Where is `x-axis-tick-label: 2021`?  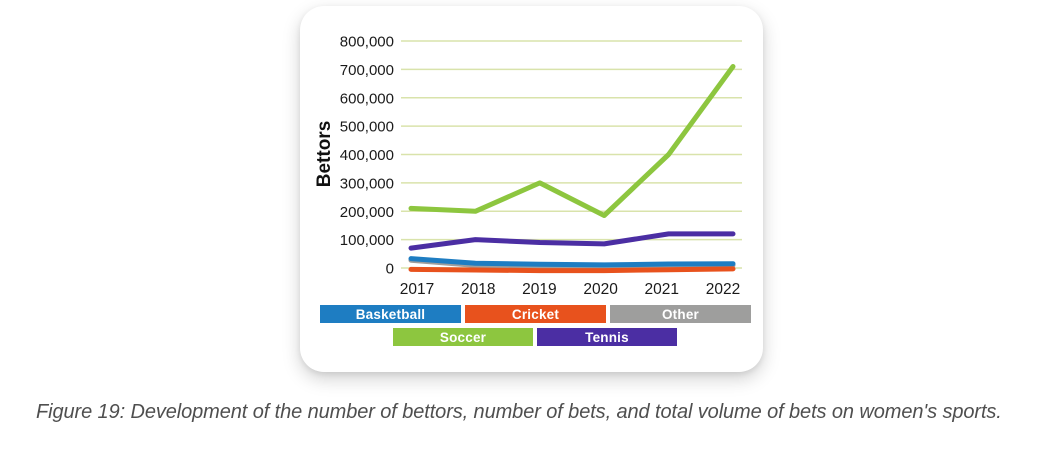
x-axis-tick-label: 2021 is located at coordinates (662, 289).